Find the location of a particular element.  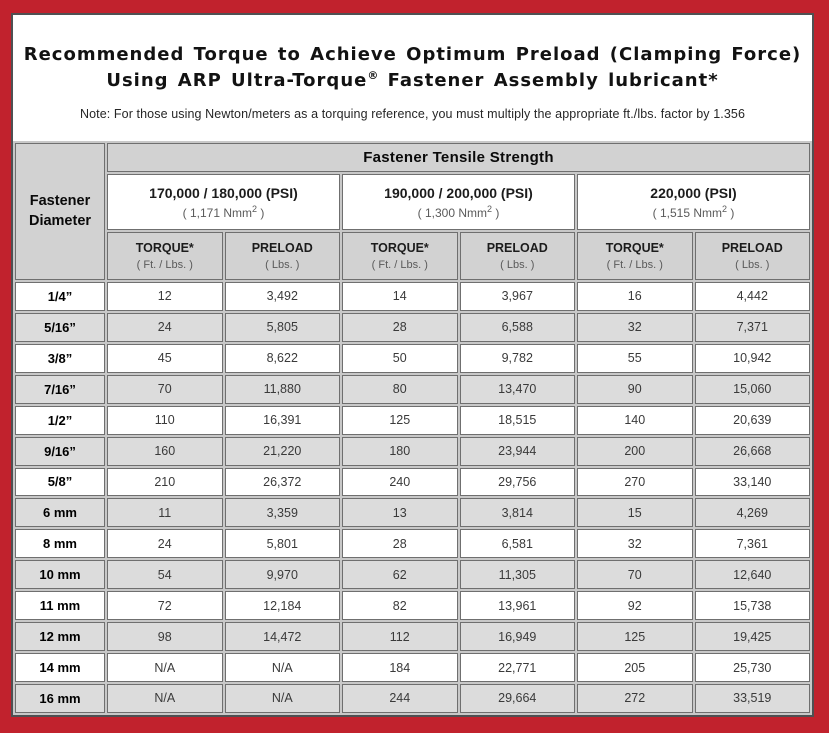

table-row: 9/16” 160 21,220 180 23,944 200 26,668 is located at coordinates (412, 451).